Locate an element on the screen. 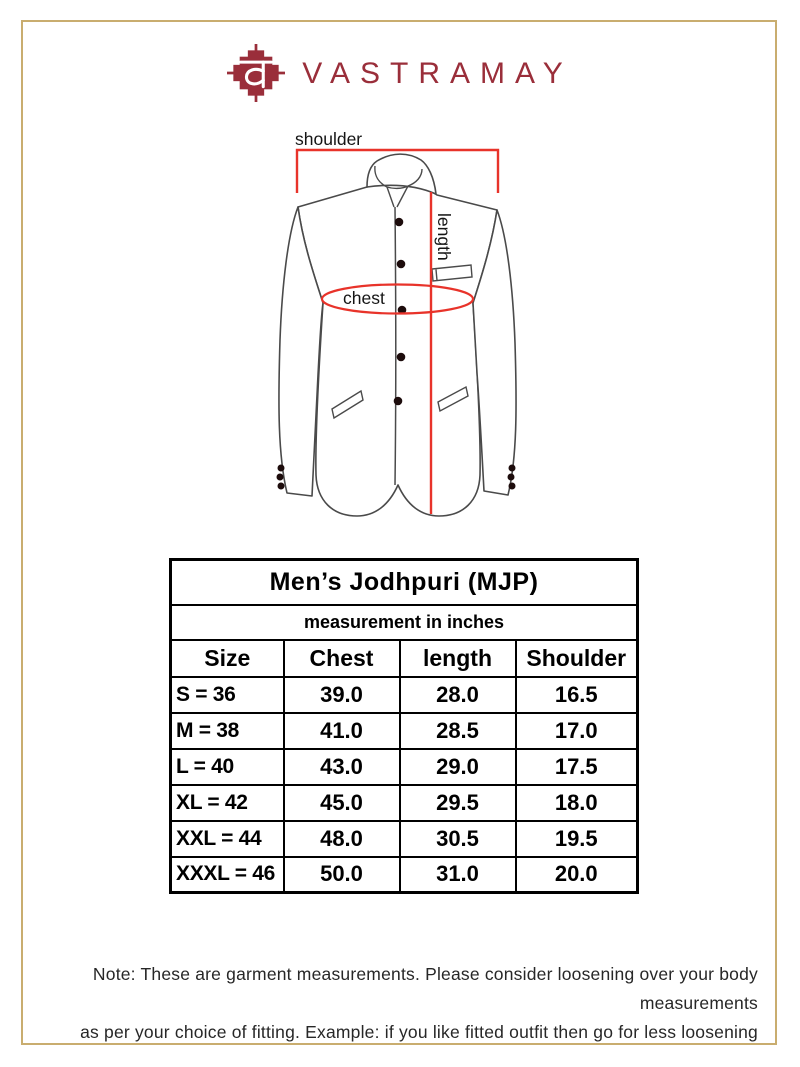 This screenshot has width=800, height=1067. jacket-body-outline is located at coordinates (397, 349).